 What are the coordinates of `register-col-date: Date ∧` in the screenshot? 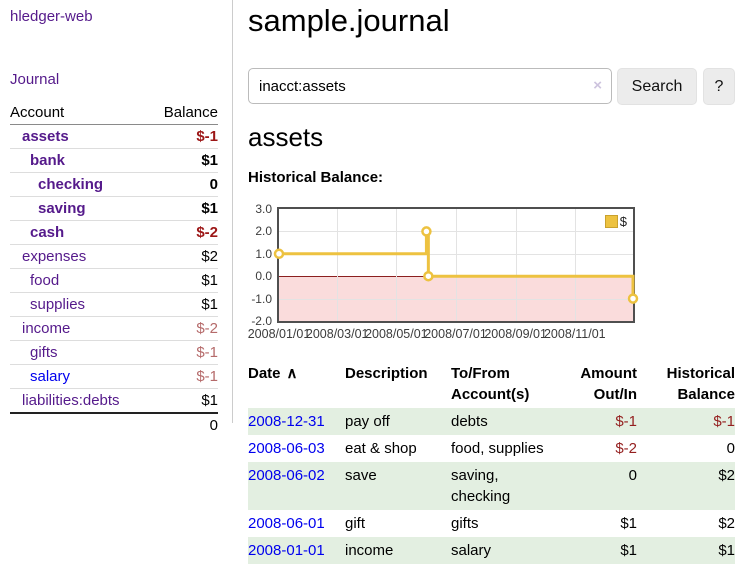 It's located at (273, 373).